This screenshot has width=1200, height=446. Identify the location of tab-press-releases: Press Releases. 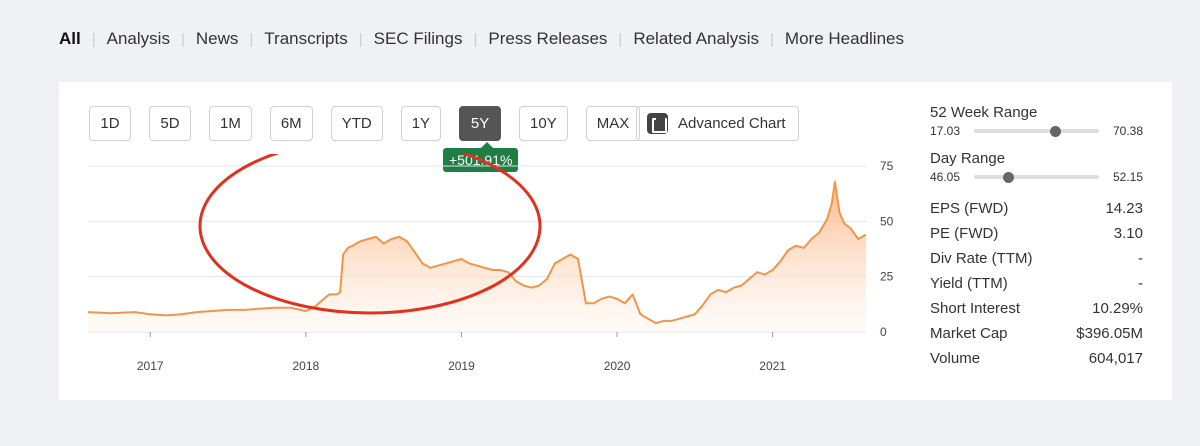
(548, 38).